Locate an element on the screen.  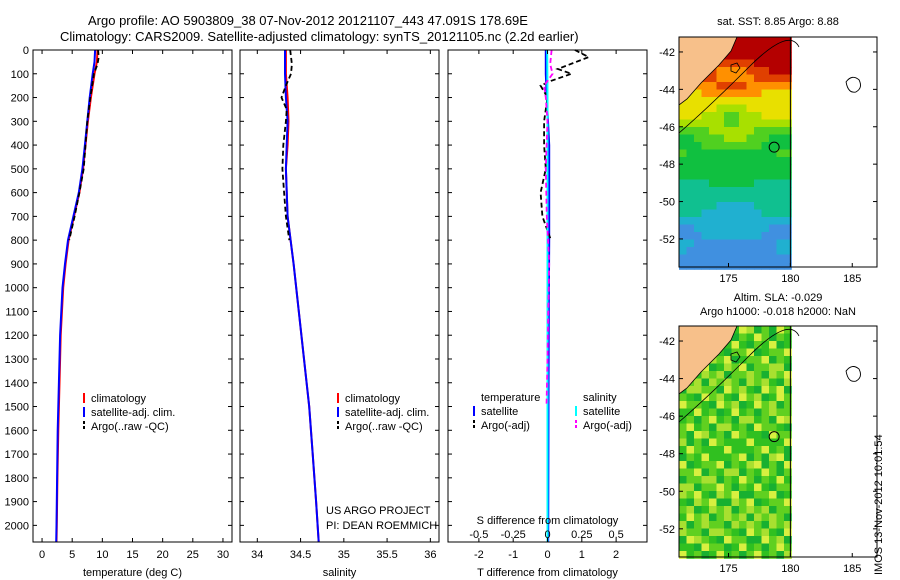
top-tick-label: 0.5 is located at coordinates (615, 535).